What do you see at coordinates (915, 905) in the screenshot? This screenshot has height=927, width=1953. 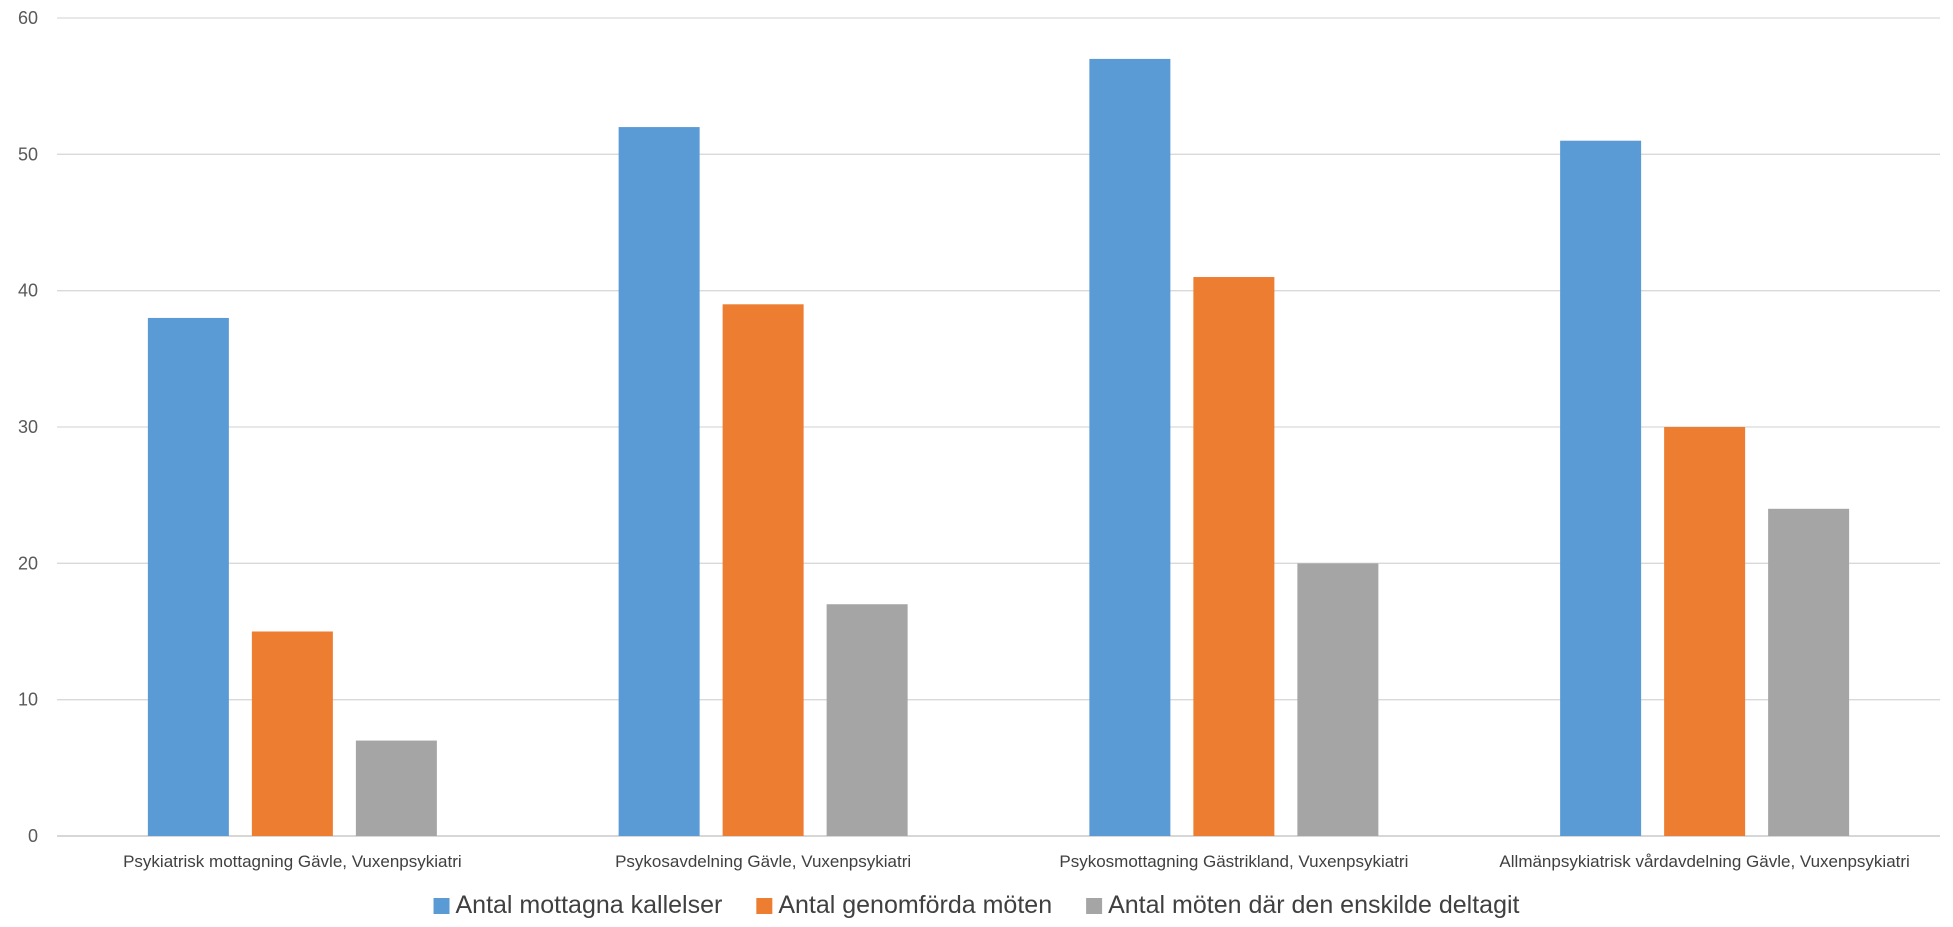 I see `legend-label: Antal genomförda möten` at bounding box center [915, 905].